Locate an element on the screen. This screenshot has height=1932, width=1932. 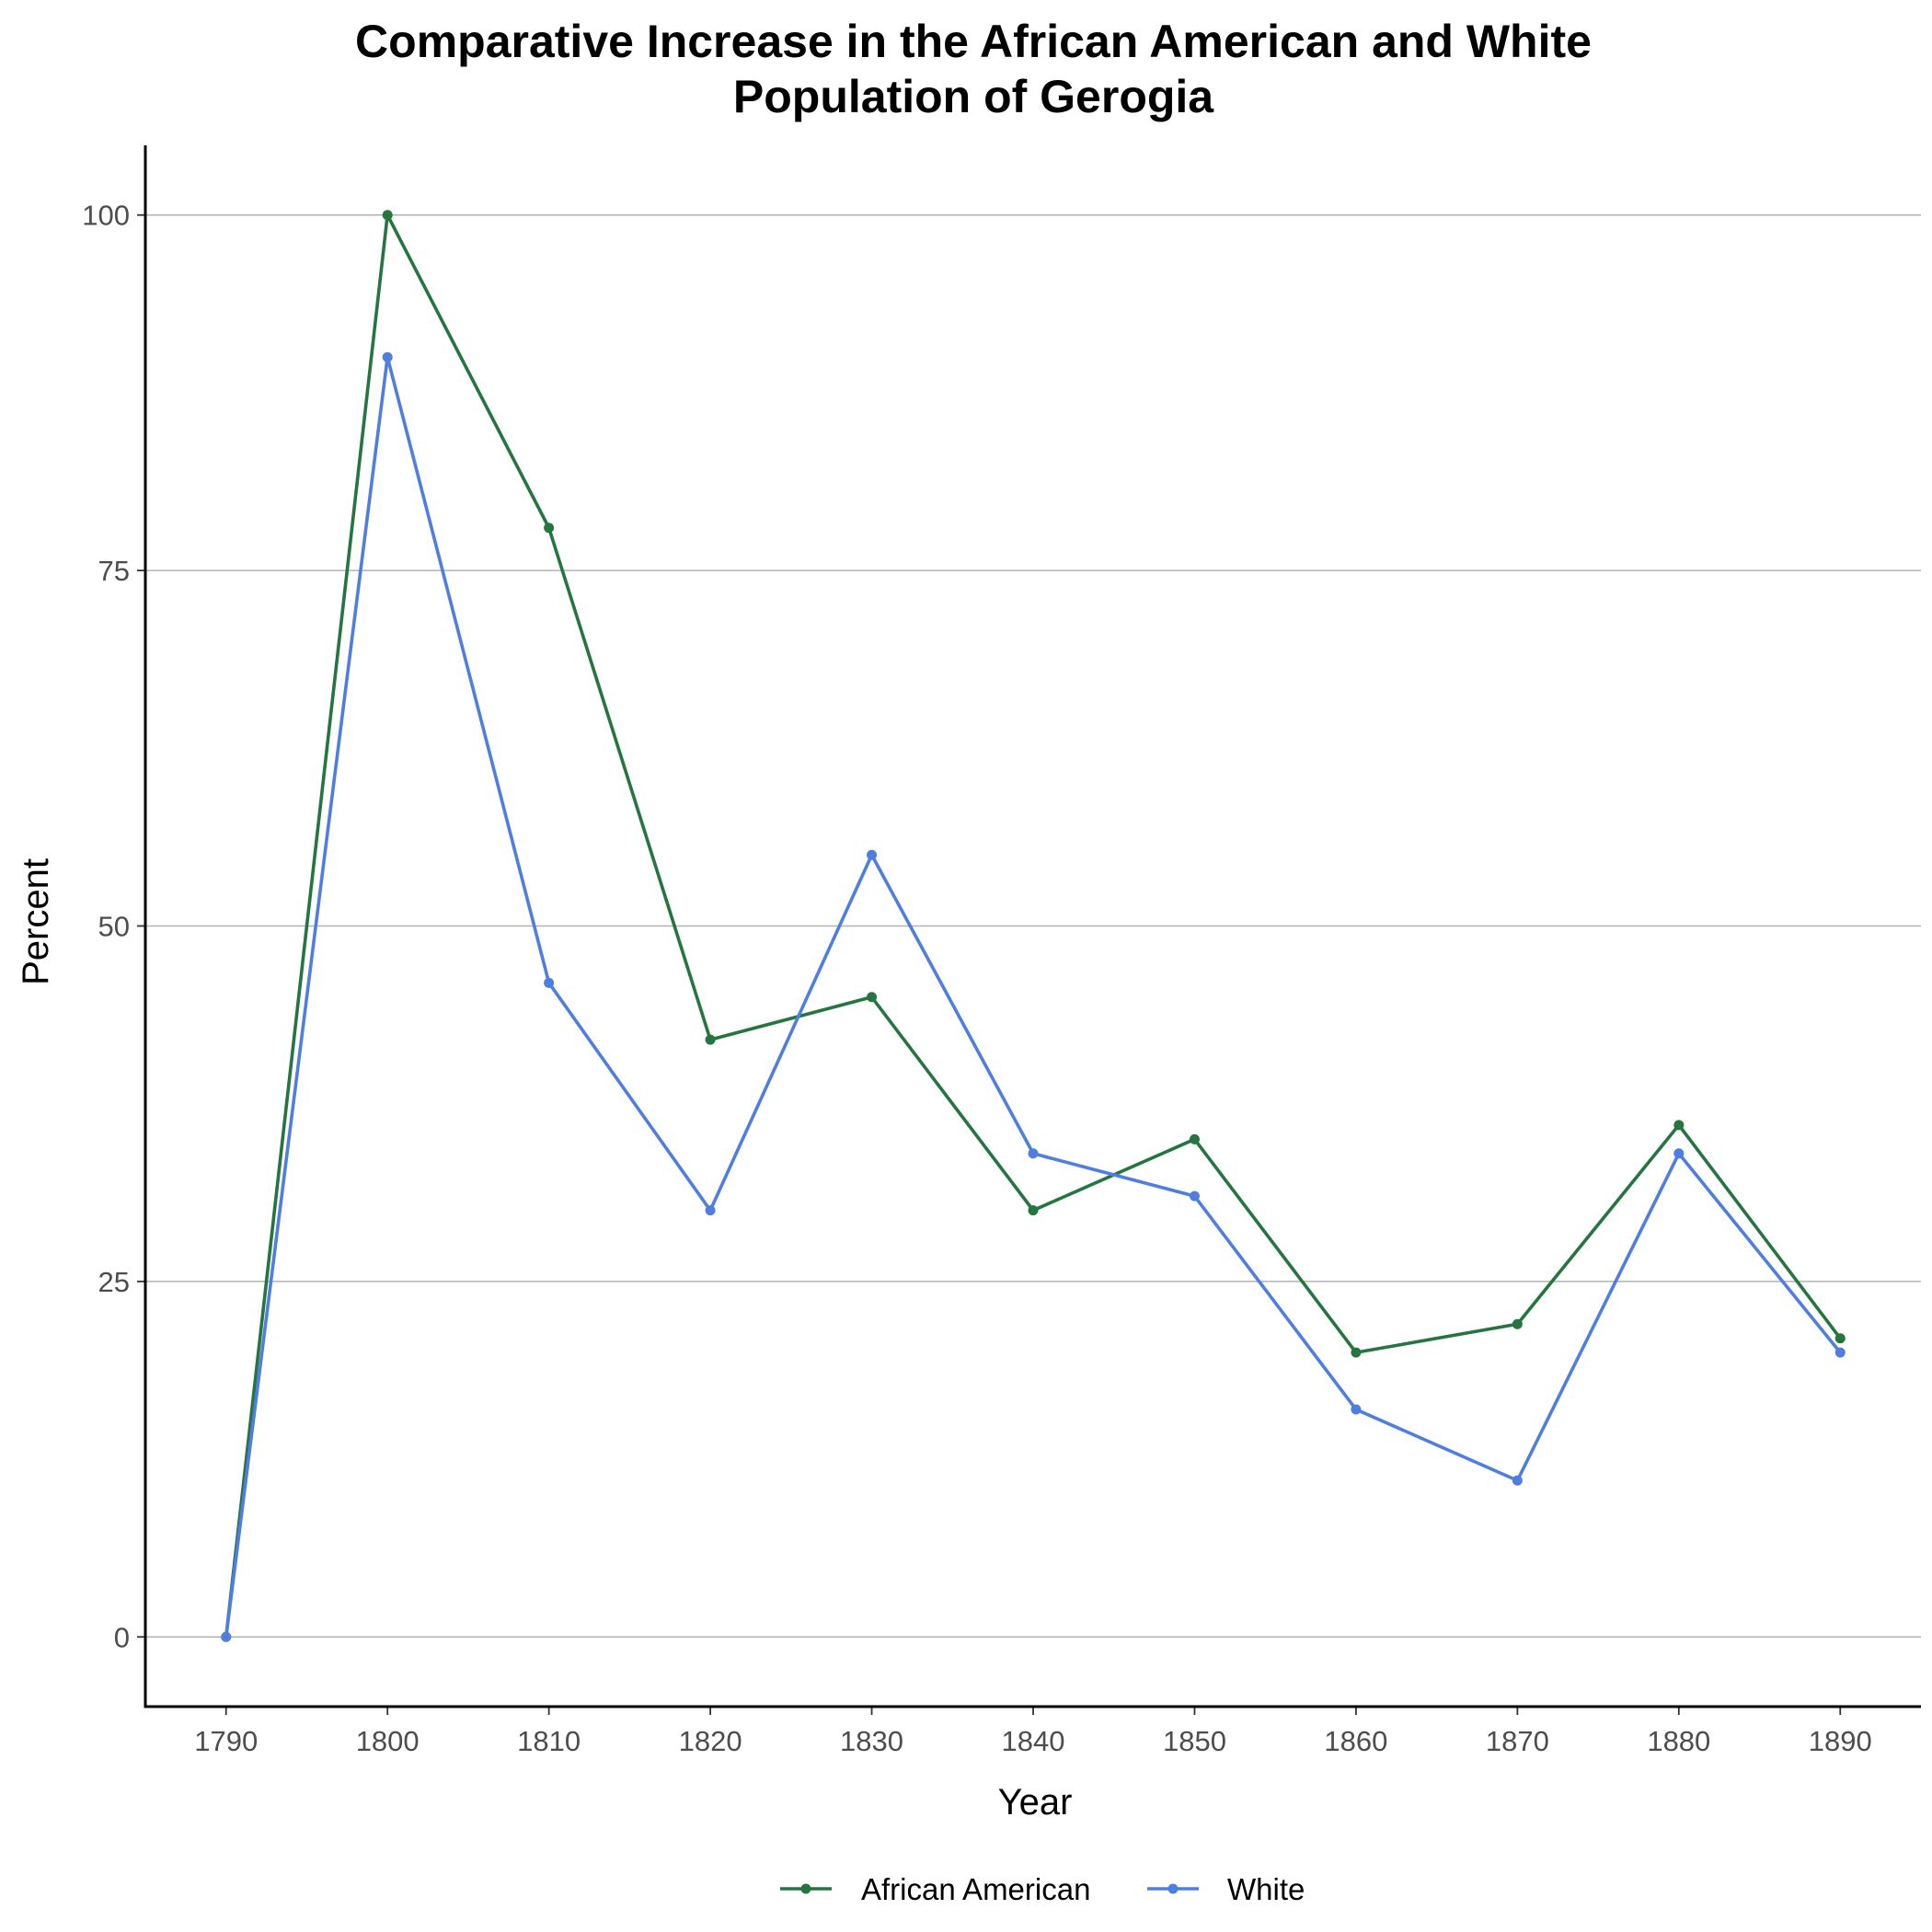
x-tick-label: 1800 is located at coordinates (388, 1741).